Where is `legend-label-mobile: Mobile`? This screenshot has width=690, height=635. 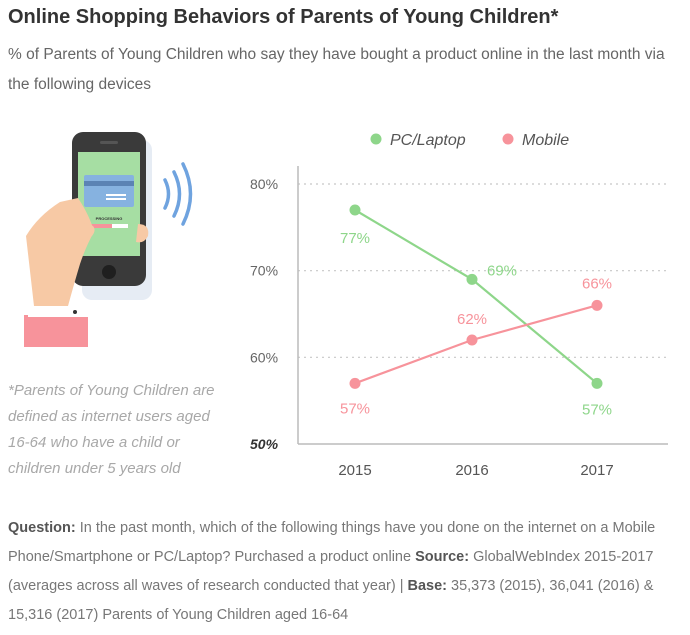
legend-label-mobile: Mobile is located at coordinates (545, 140).